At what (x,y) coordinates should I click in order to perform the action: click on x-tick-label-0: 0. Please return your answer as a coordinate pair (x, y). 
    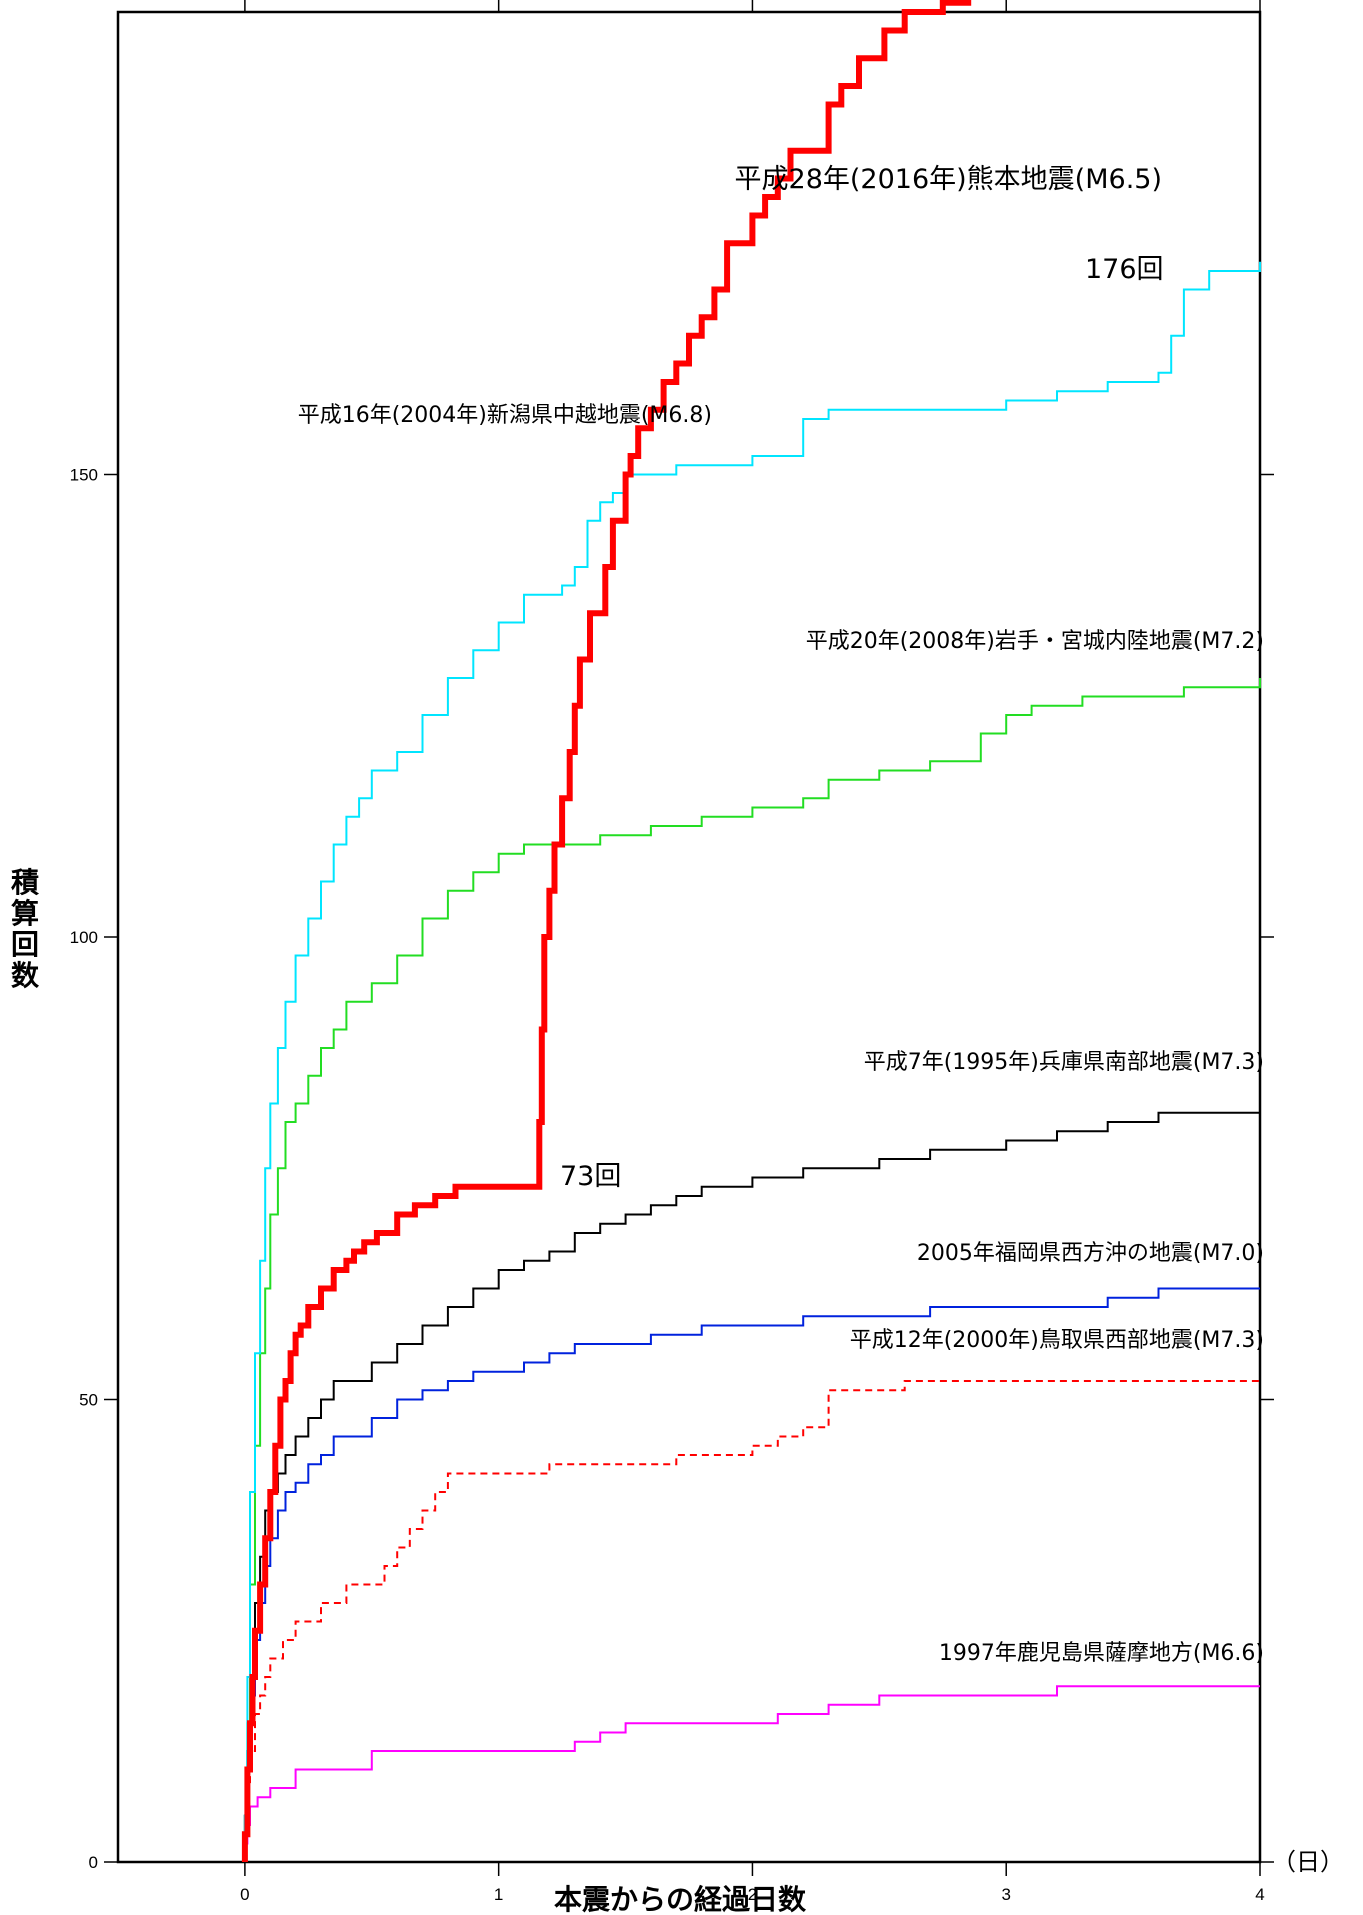
    Looking at the image, I should click on (244, 1894).